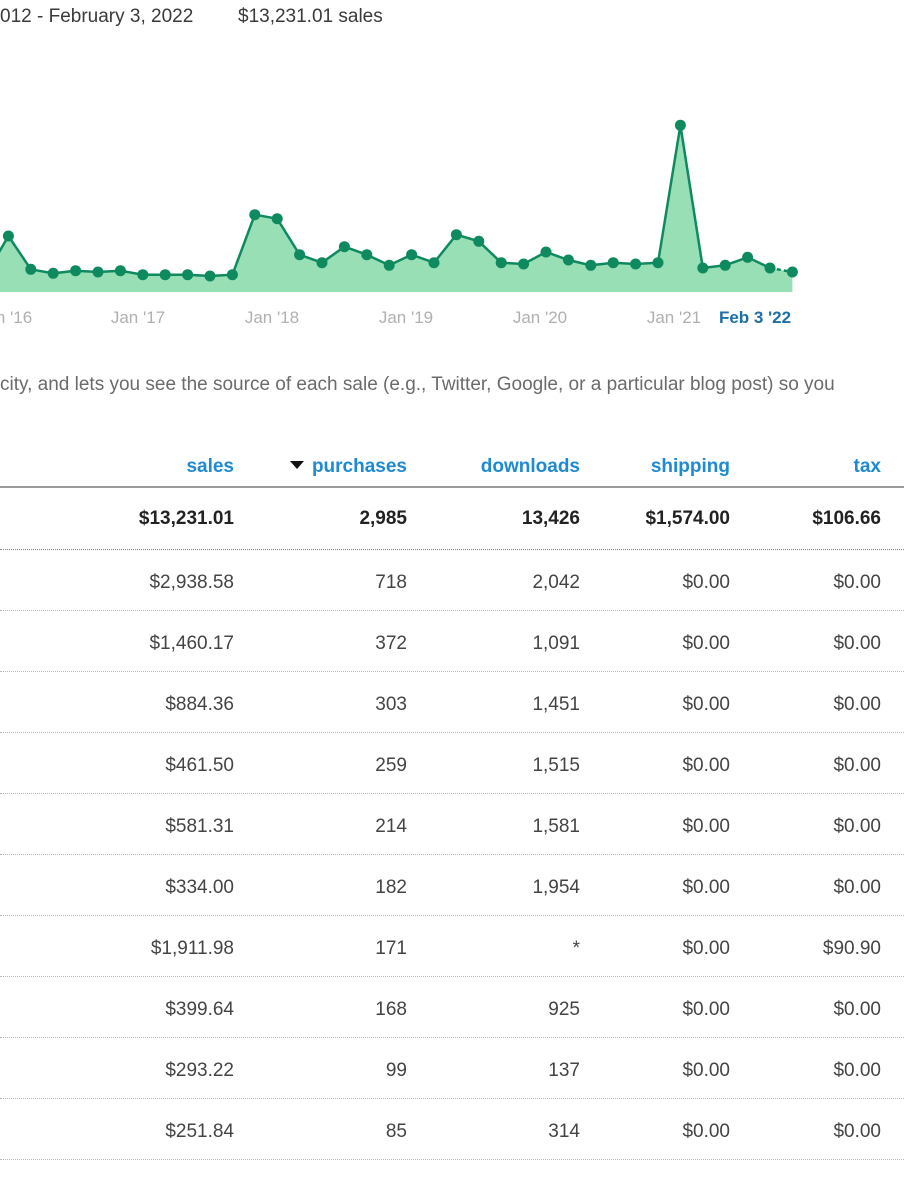  Describe the element at coordinates (867, 466) in the screenshot. I see `column-header-tax: tax` at that location.